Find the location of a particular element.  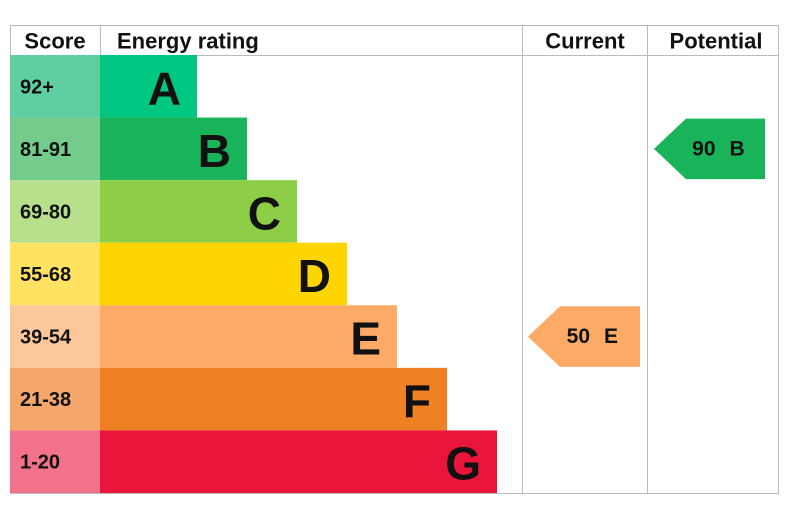

band-letter: F is located at coordinates (417, 401).